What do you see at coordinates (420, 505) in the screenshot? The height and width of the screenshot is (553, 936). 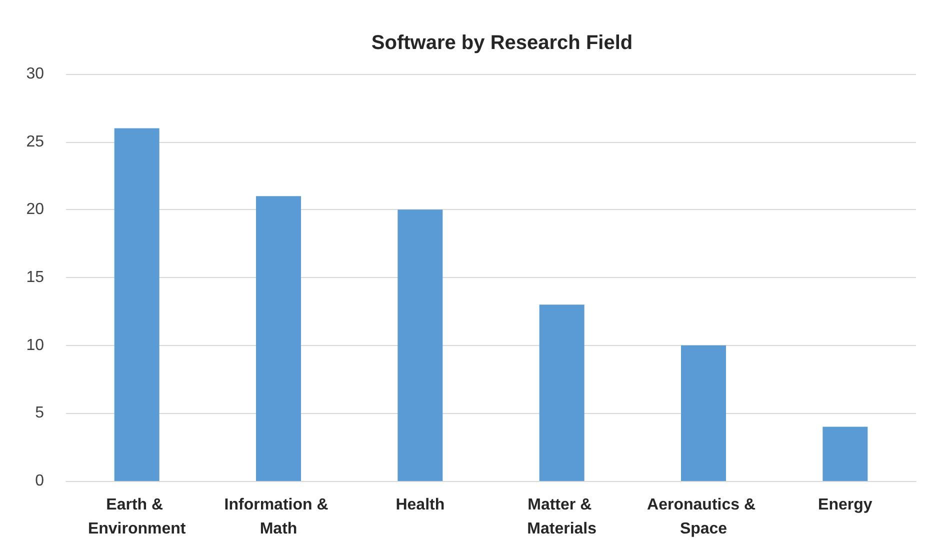 I see `x-tick-label: Health` at bounding box center [420, 505].